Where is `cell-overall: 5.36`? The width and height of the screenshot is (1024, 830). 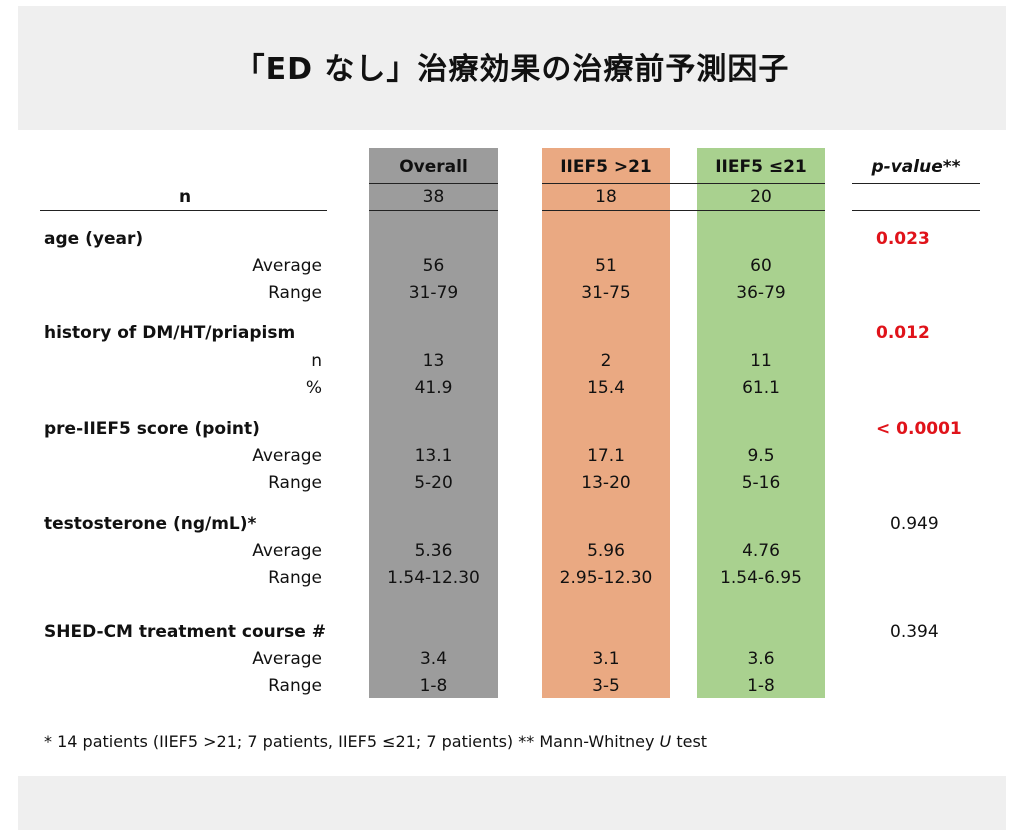
cell-overall: 5.36 is located at coordinates (433, 551).